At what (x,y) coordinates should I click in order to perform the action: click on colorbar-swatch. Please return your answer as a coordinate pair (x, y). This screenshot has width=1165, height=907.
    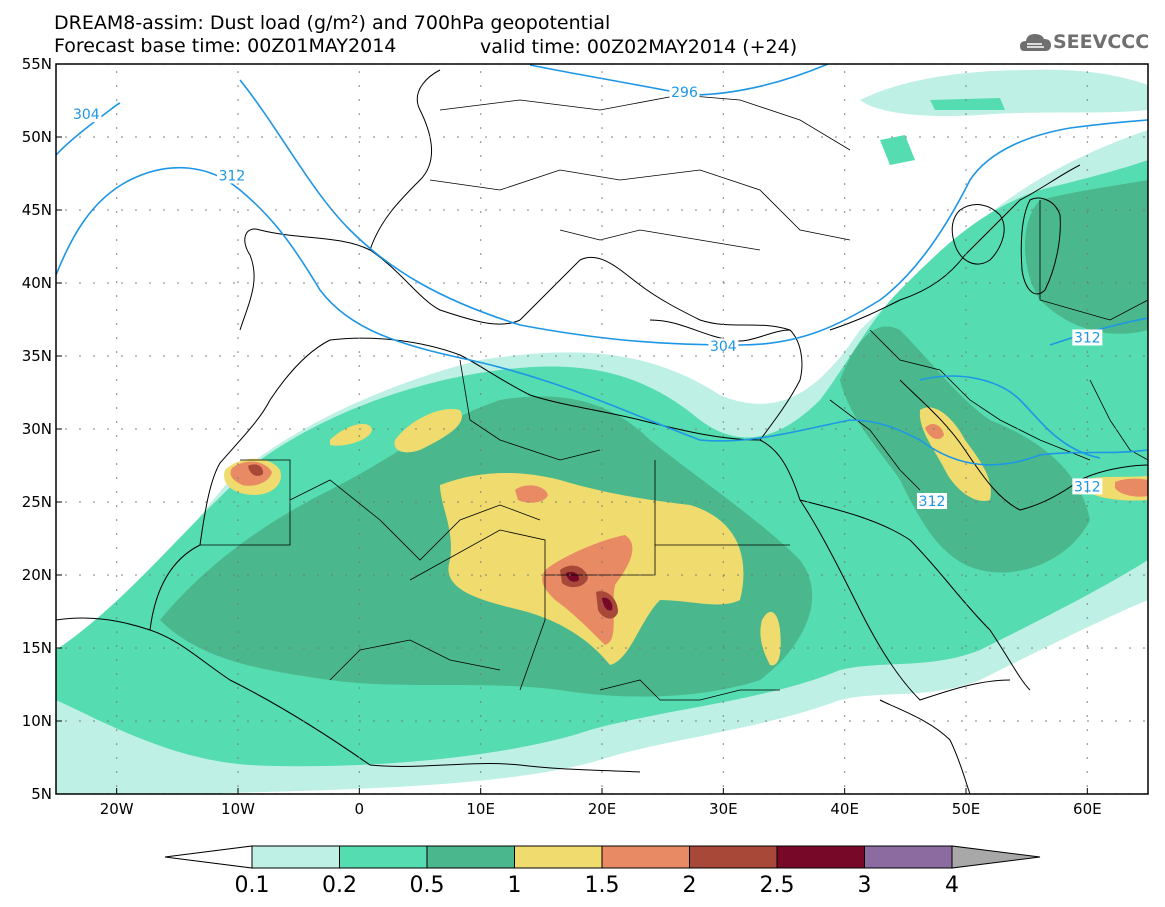
    Looking at the image, I should click on (383, 857).